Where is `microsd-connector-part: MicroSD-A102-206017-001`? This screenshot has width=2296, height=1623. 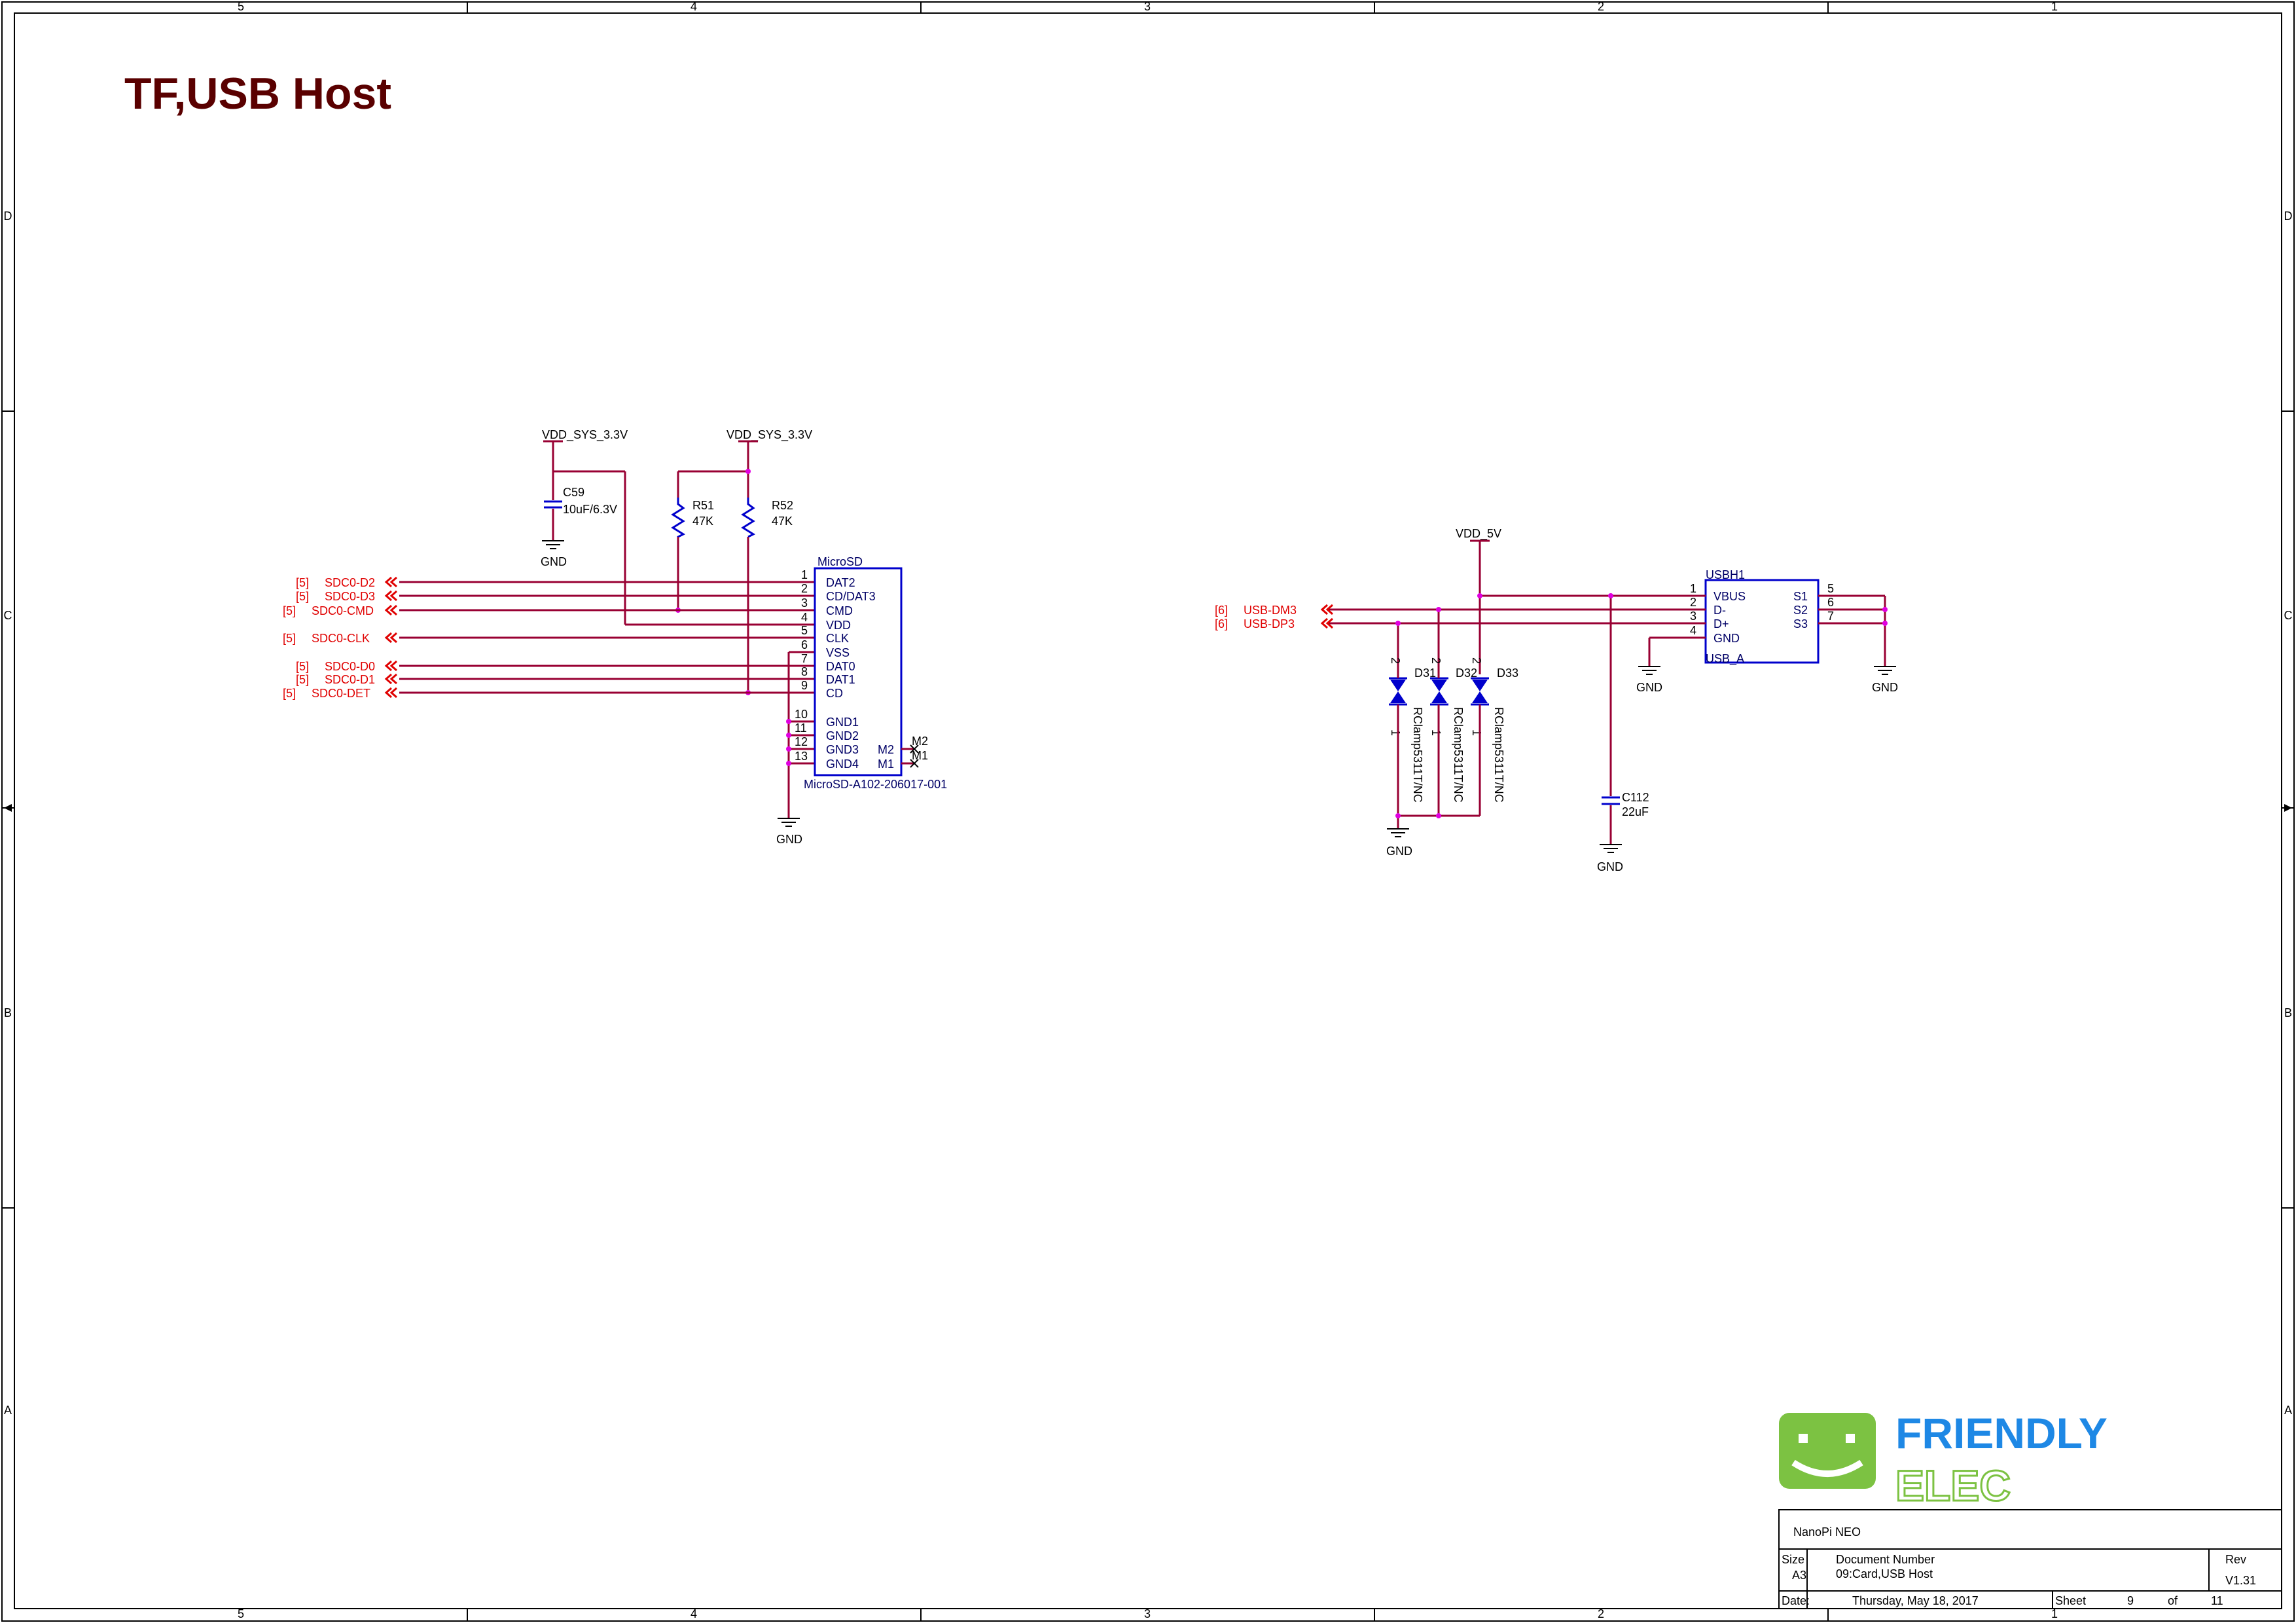
microsd-connector-part: MicroSD-A102-206017-001 is located at coordinates (875, 784).